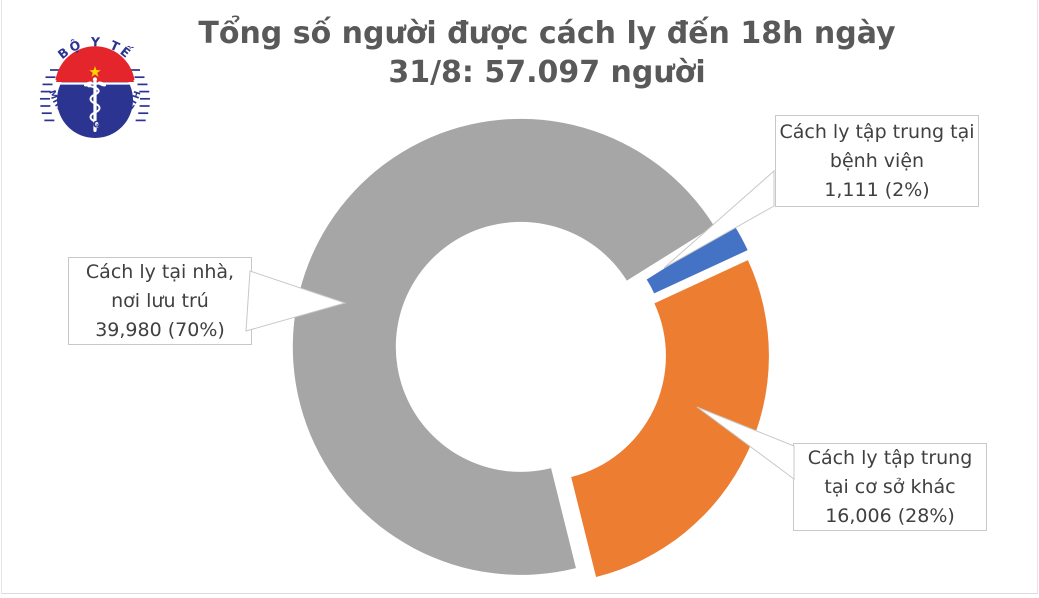 The height and width of the screenshot is (598, 1039). I want to click on chart-title-line-1: Tổng số người được cách ly đến 18h ngày, so click(547, 33).